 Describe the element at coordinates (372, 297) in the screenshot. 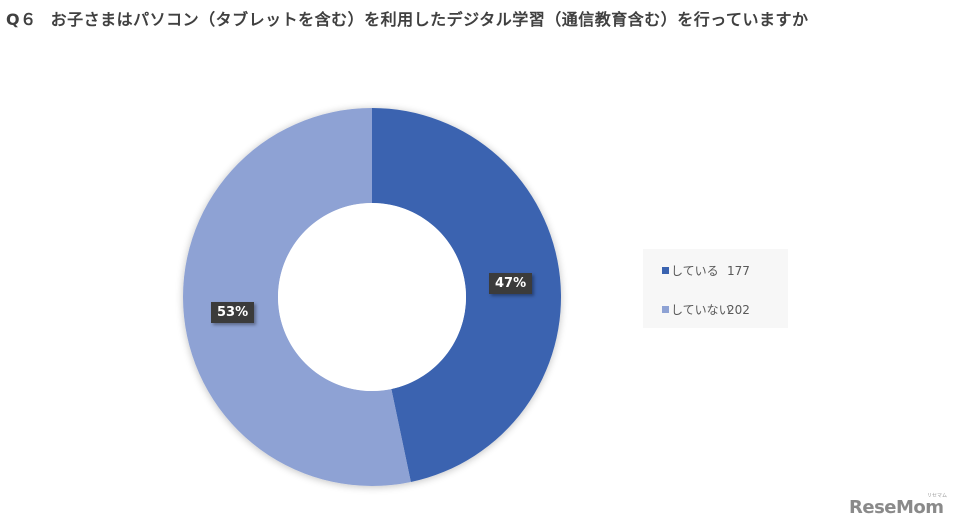

I see `donut-hole` at that location.